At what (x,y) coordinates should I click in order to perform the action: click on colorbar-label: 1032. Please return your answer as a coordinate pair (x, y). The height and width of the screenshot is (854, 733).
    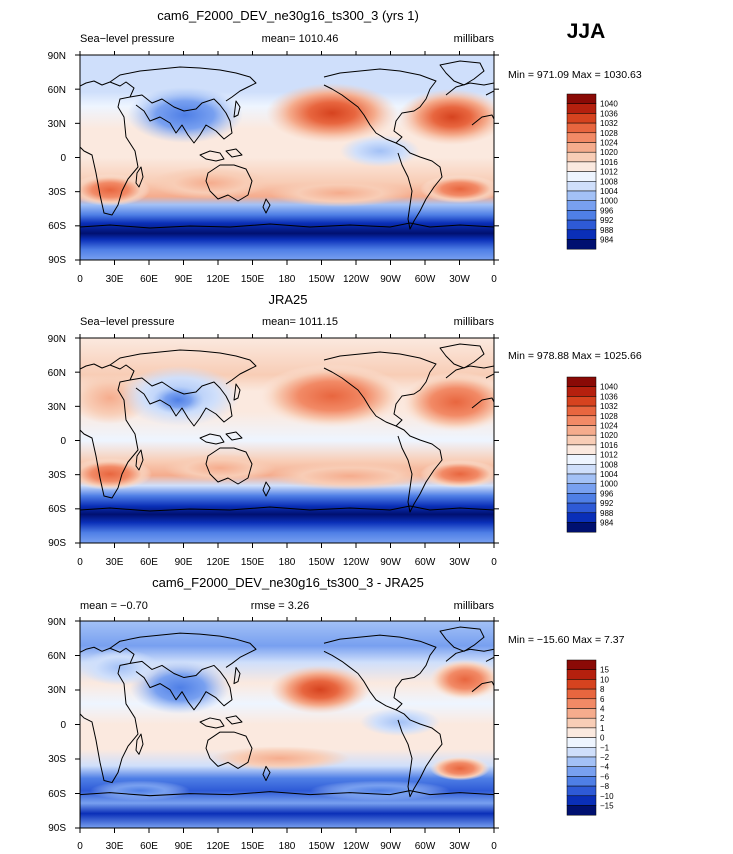
    Looking at the image, I should click on (609, 406).